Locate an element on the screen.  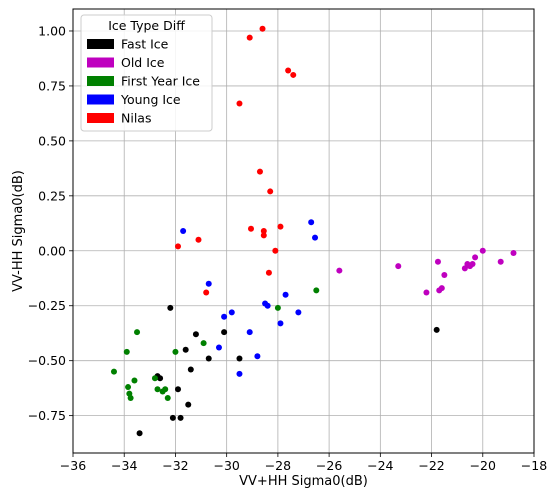
x-tick-label: −24 is located at coordinates (380, 465).